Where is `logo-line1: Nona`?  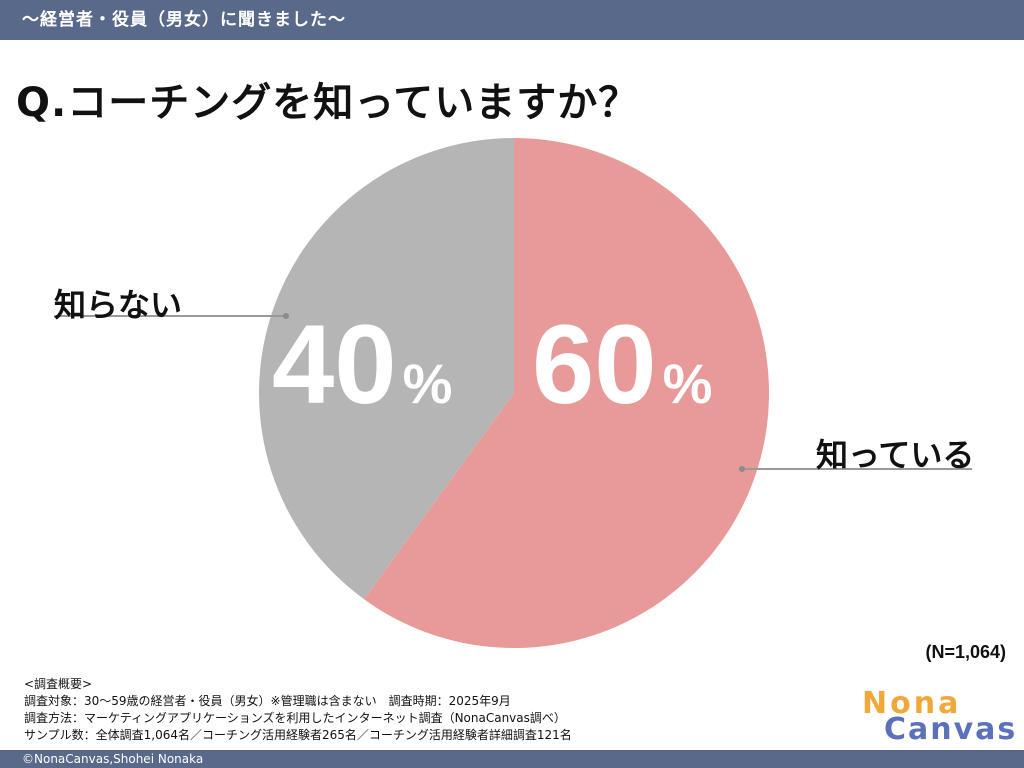
logo-line1: Nona is located at coordinates (912, 703).